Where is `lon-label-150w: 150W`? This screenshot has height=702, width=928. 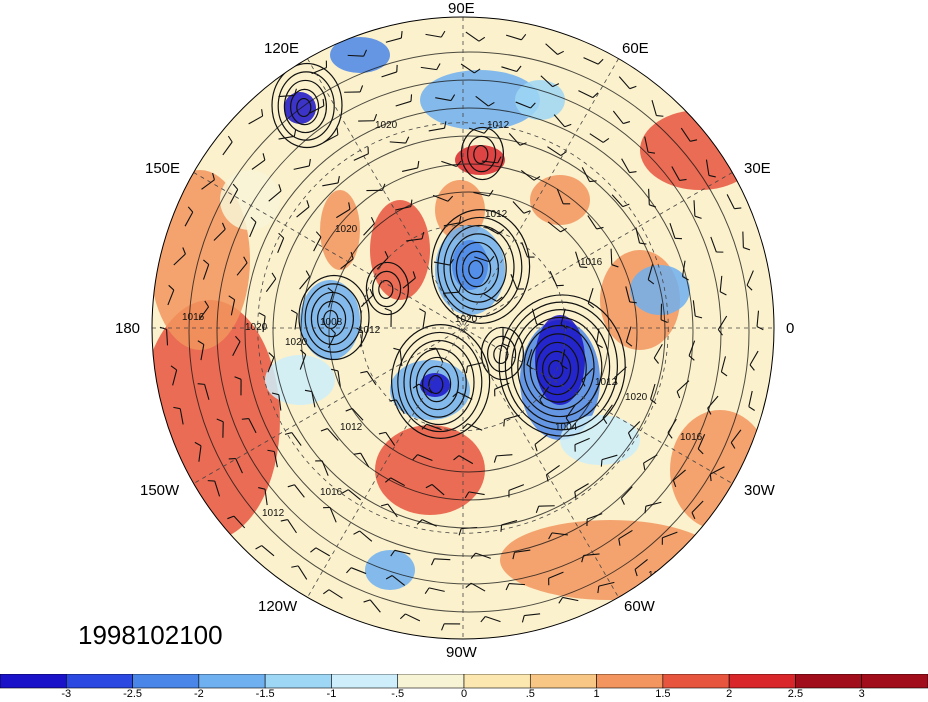 lon-label-150w: 150W is located at coordinates (160, 490).